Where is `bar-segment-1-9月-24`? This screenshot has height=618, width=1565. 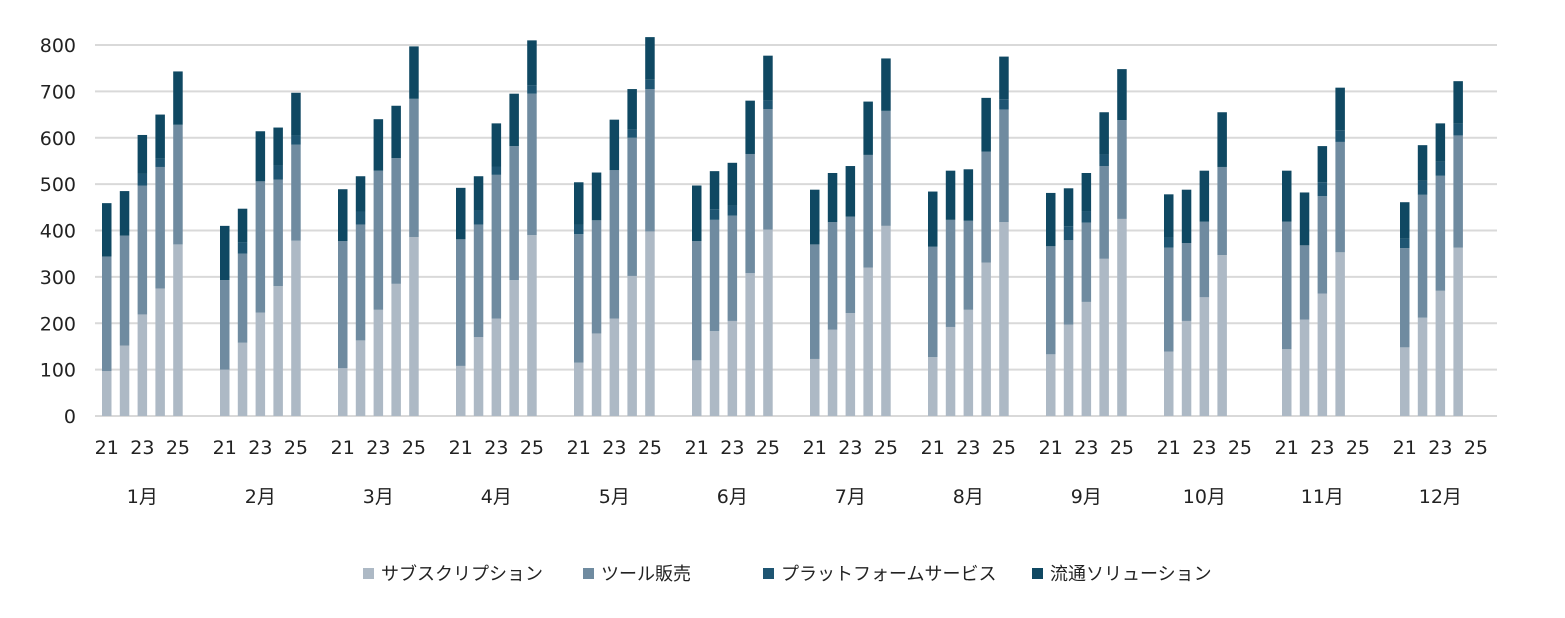 bar-segment-1-9月-24 is located at coordinates (1104, 337).